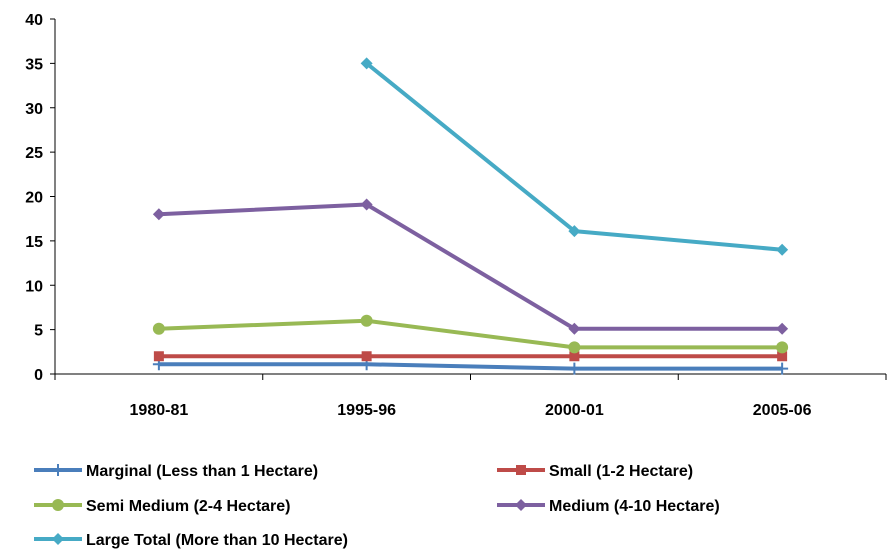  Describe the element at coordinates (34, 286) in the screenshot. I see `y-tick-label: 10` at that location.